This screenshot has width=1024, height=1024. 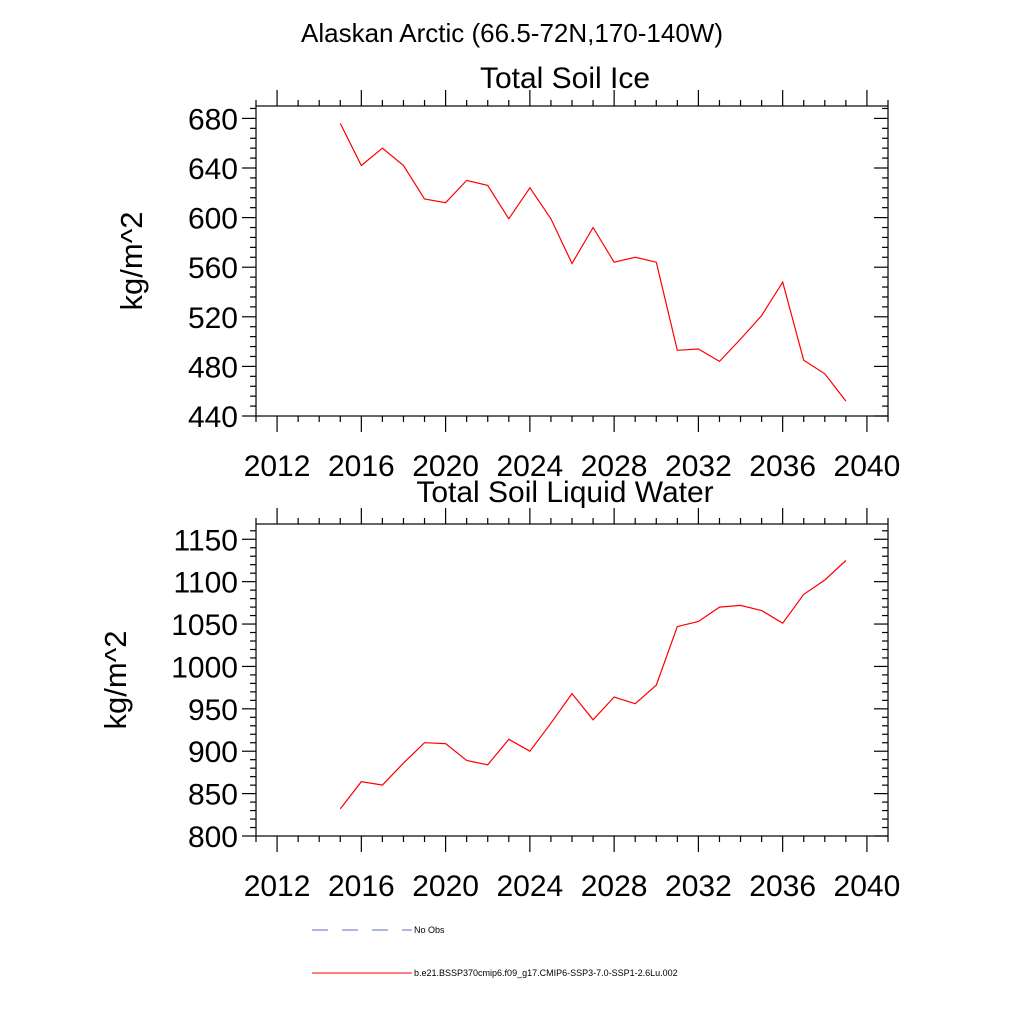 I want to click on legend-item-no-obs: No Obs, so click(x=378, y=930).